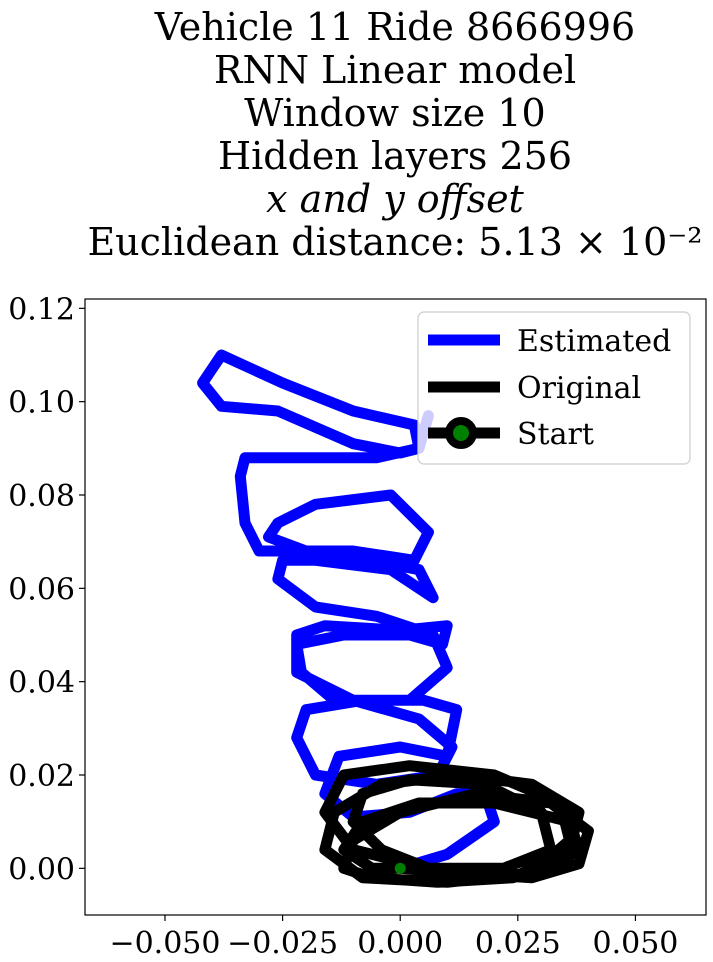  What do you see at coordinates (456, 824) in the screenshot?
I see `series-line-original` at bounding box center [456, 824].